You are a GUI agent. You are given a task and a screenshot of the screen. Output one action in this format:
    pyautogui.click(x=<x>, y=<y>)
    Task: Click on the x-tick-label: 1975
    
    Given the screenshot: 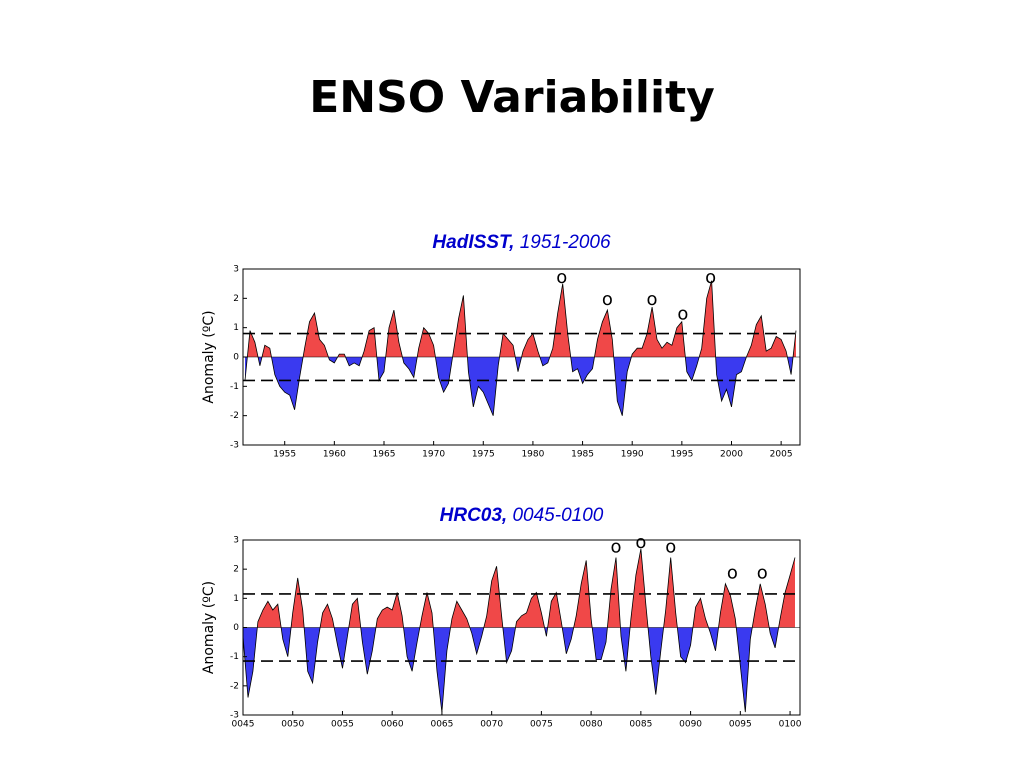 What is the action you would take?
    pyautogui.click(x=483, y=455)
    